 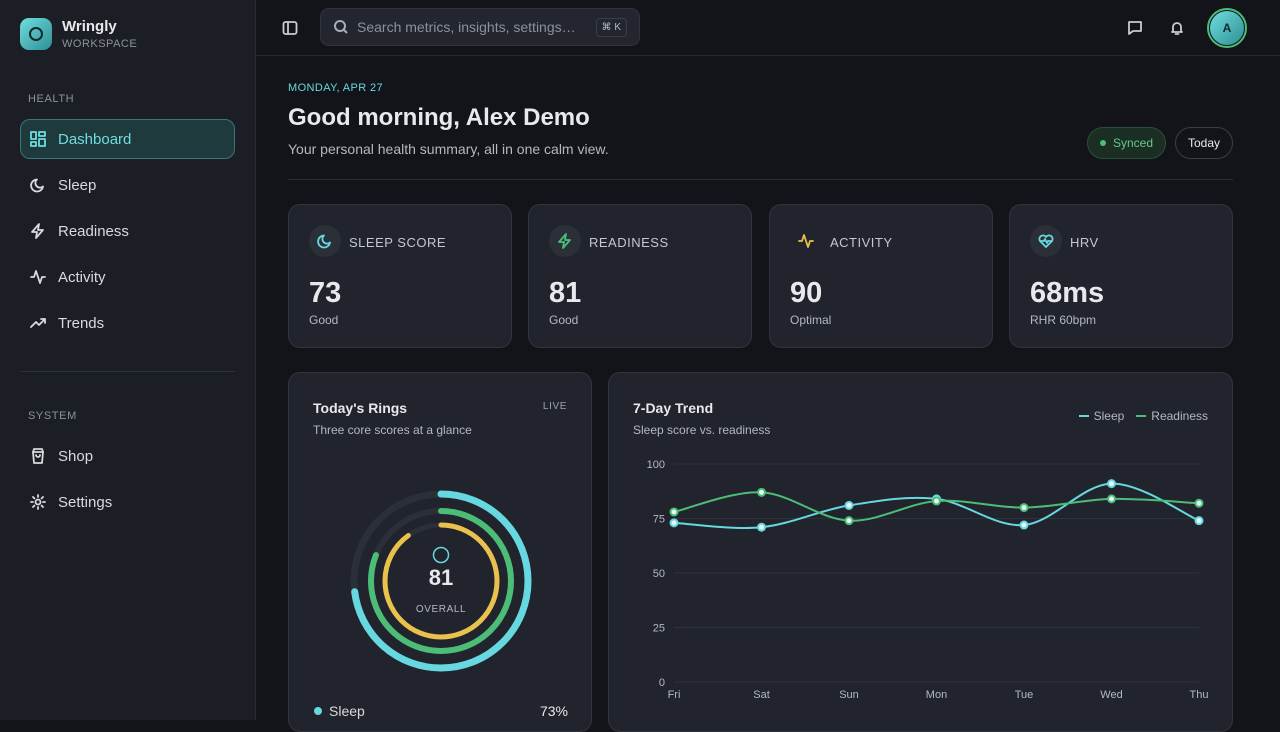 I want to click on legend-label: Readiness, so click(x=1179, y=416).